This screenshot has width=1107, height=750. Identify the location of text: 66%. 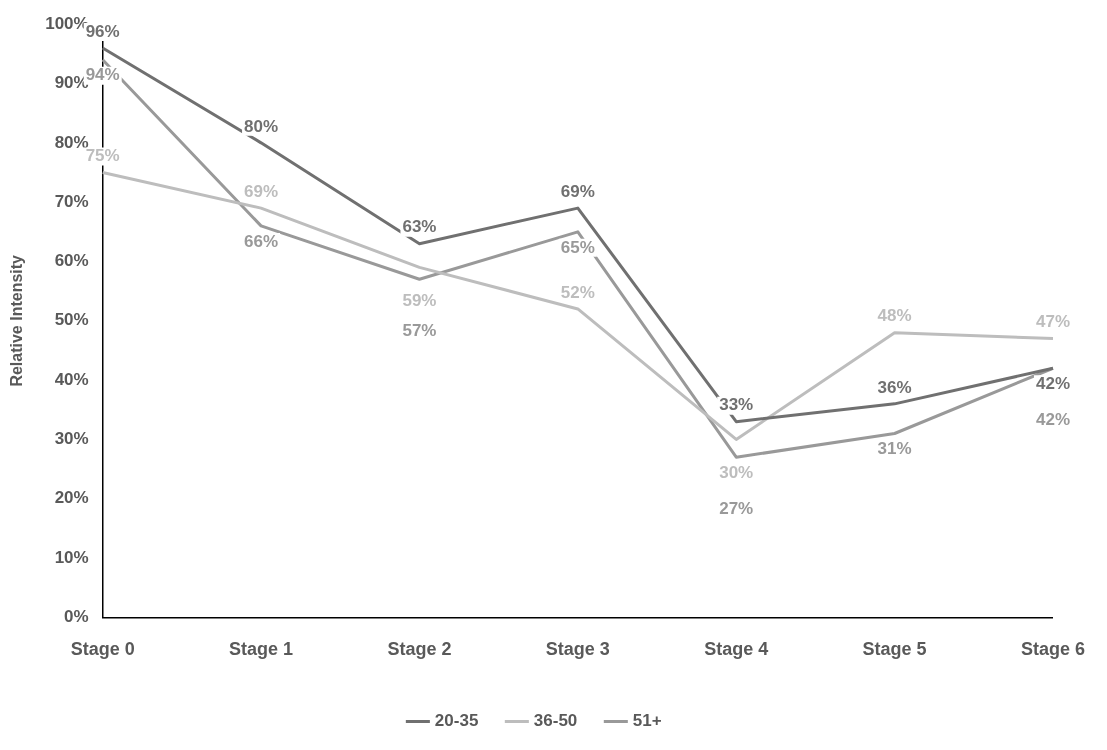
(261, 241).